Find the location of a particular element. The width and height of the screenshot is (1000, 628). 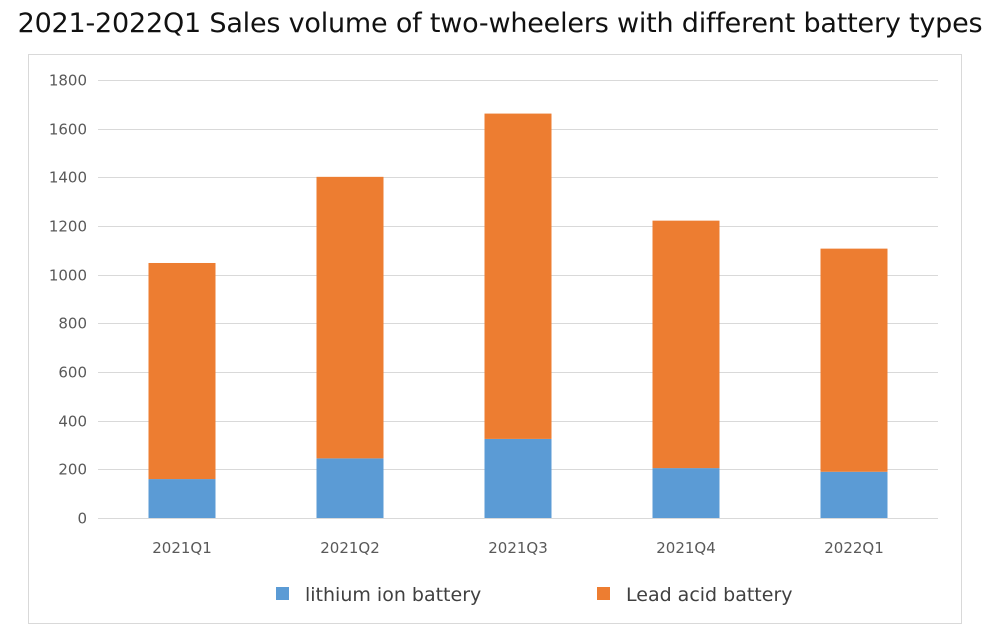

legend-swatch-lead-acid is located at coordinates (603, 593).